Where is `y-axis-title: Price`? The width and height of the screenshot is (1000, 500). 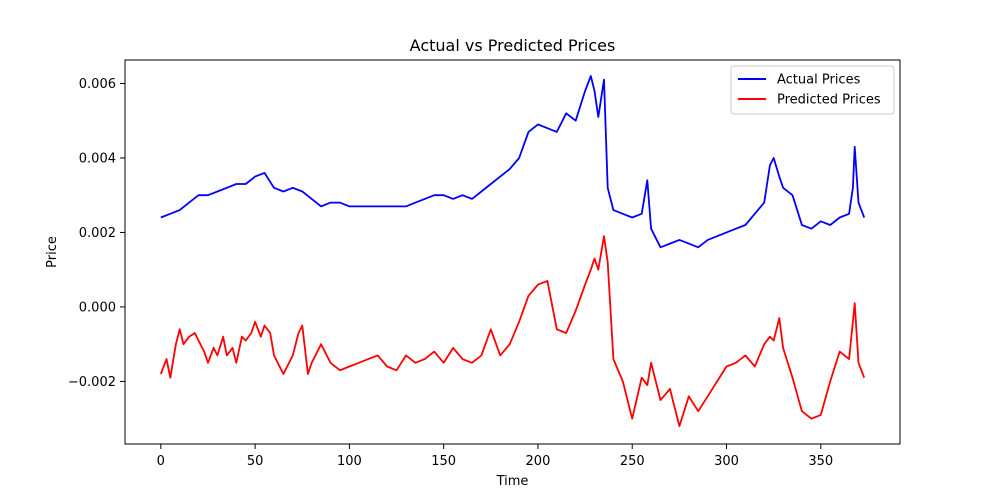 y-axis-title: Price is located at coordinates (52, 252).